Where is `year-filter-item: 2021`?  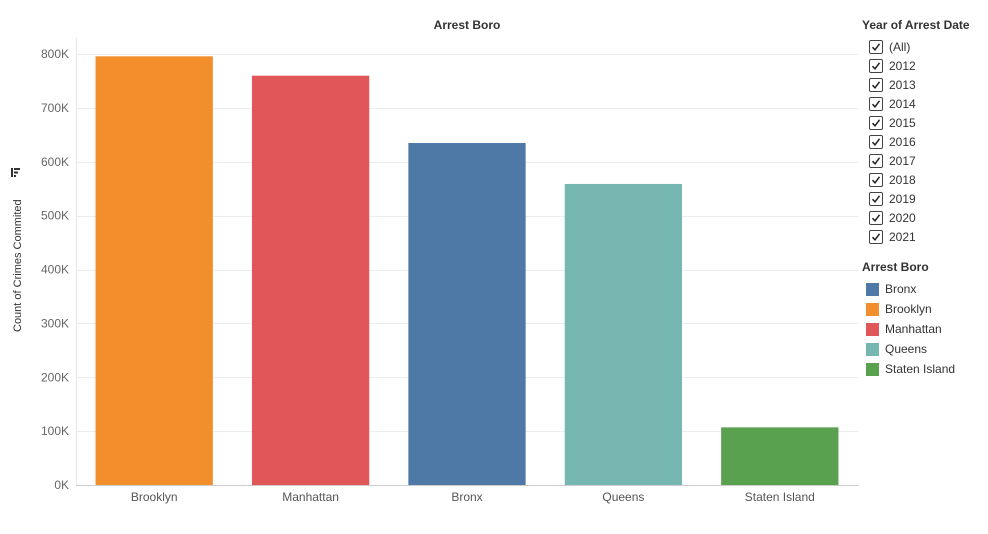 year-filter-item: 2021 is located at coordinates (925, 236).